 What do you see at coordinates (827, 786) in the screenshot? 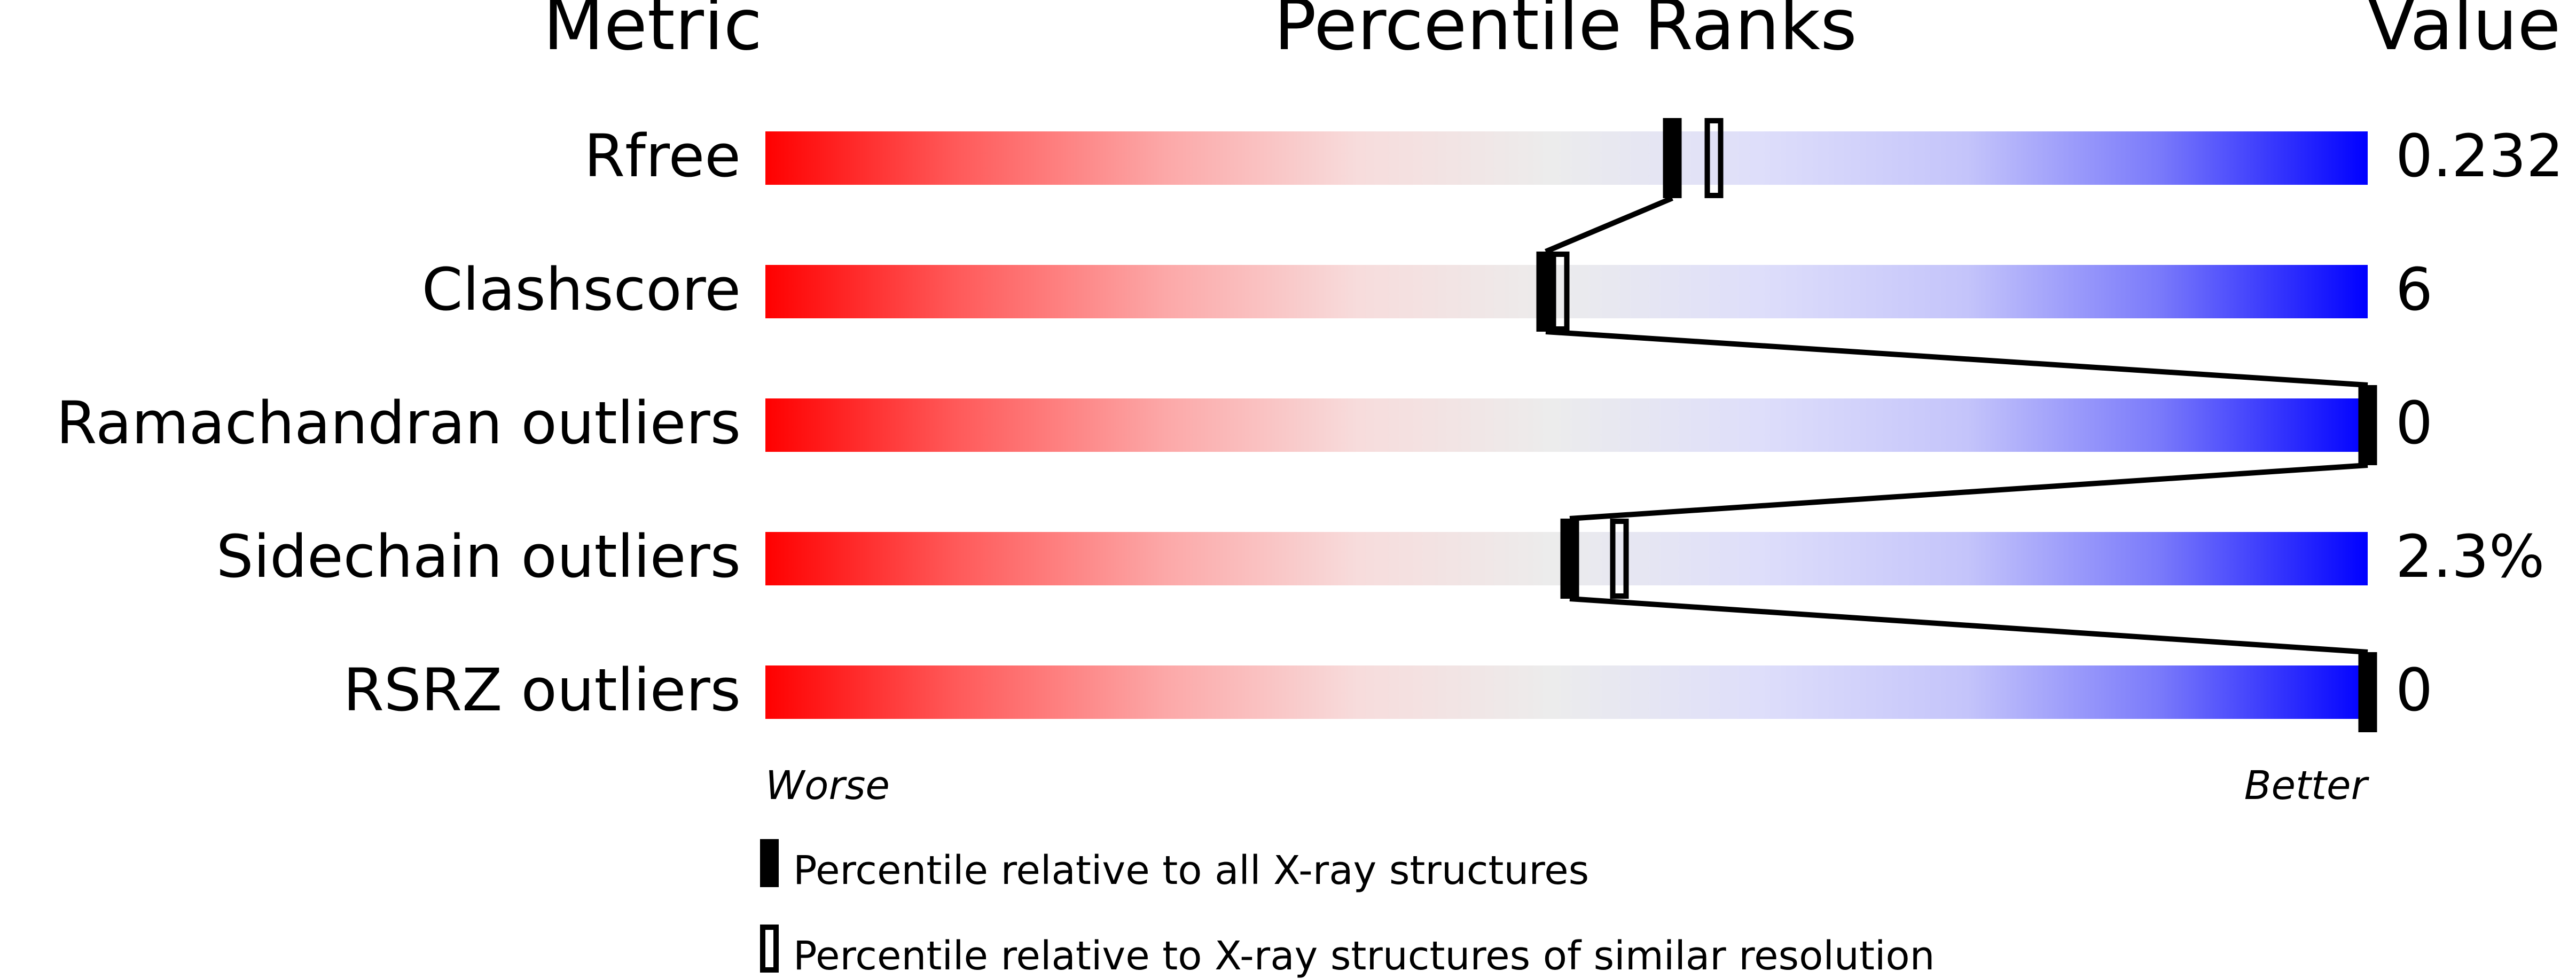
I see `axis-label-worse: Worse` at bounding box center [827, 786].